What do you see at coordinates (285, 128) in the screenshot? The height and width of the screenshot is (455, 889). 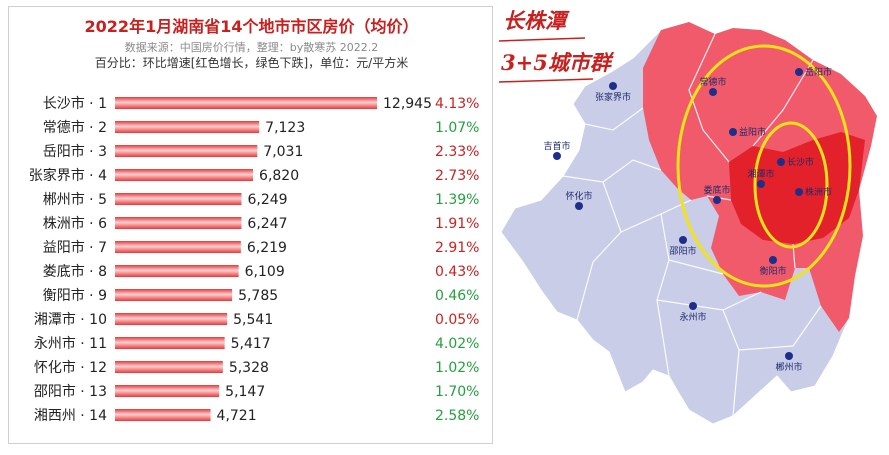 I see `value-label: 7,123` at bounding box center [285, 128].